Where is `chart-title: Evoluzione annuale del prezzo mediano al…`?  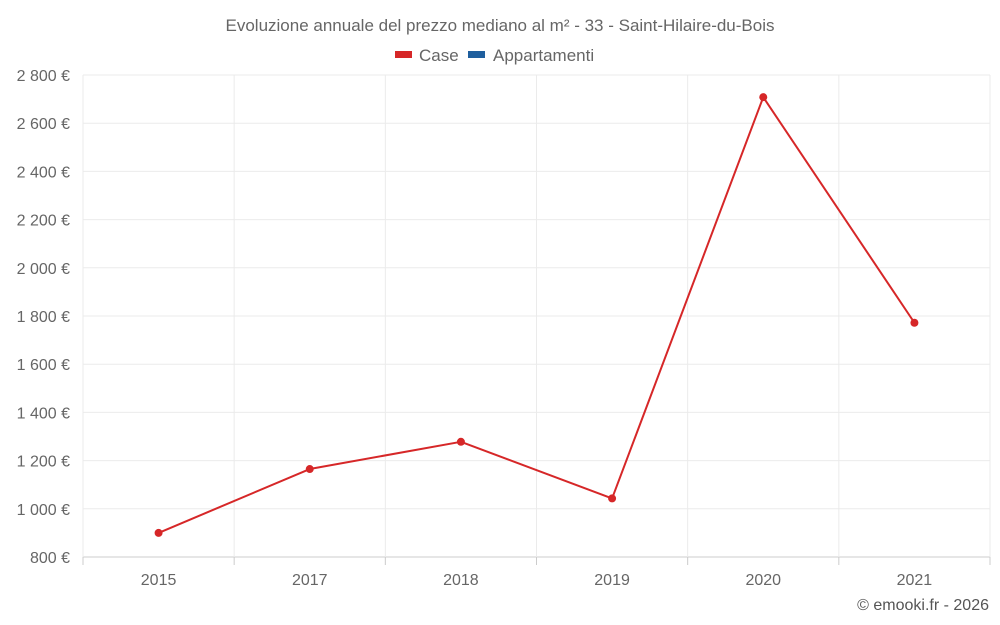 chart-title: Evoluzione annuale del prezzo mediano al… is located at coordinates (500, 25).